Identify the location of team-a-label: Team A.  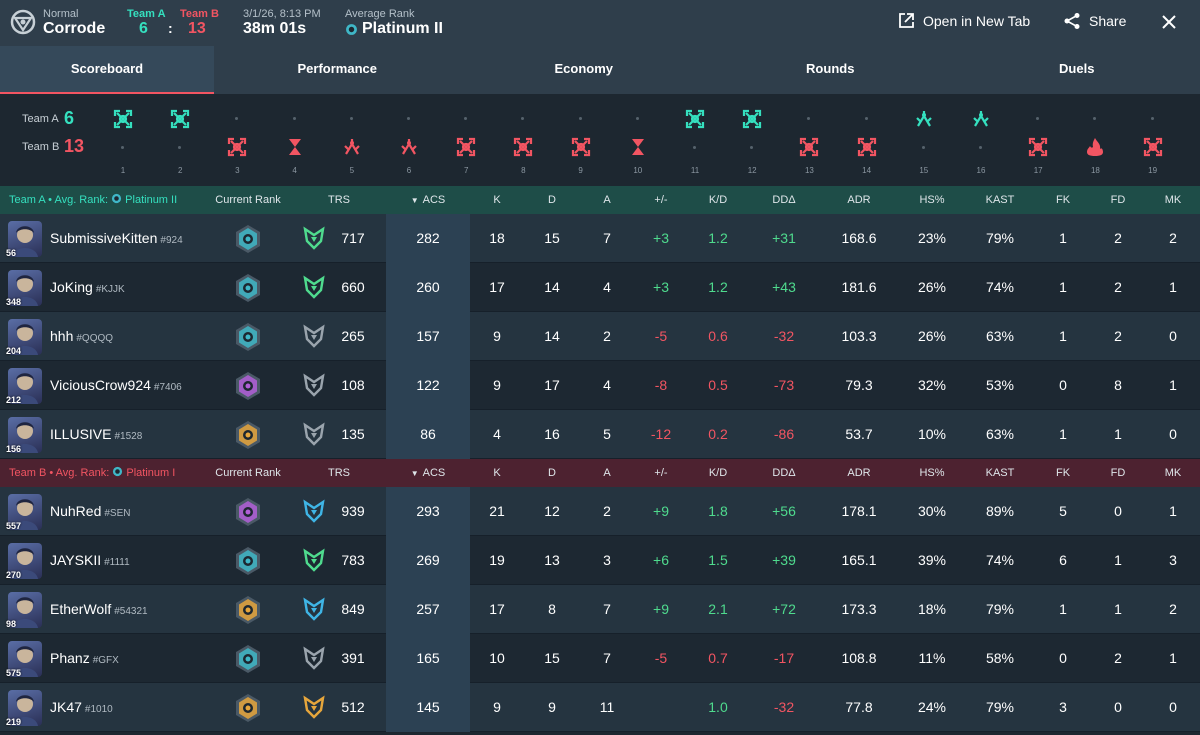
(146, 14).